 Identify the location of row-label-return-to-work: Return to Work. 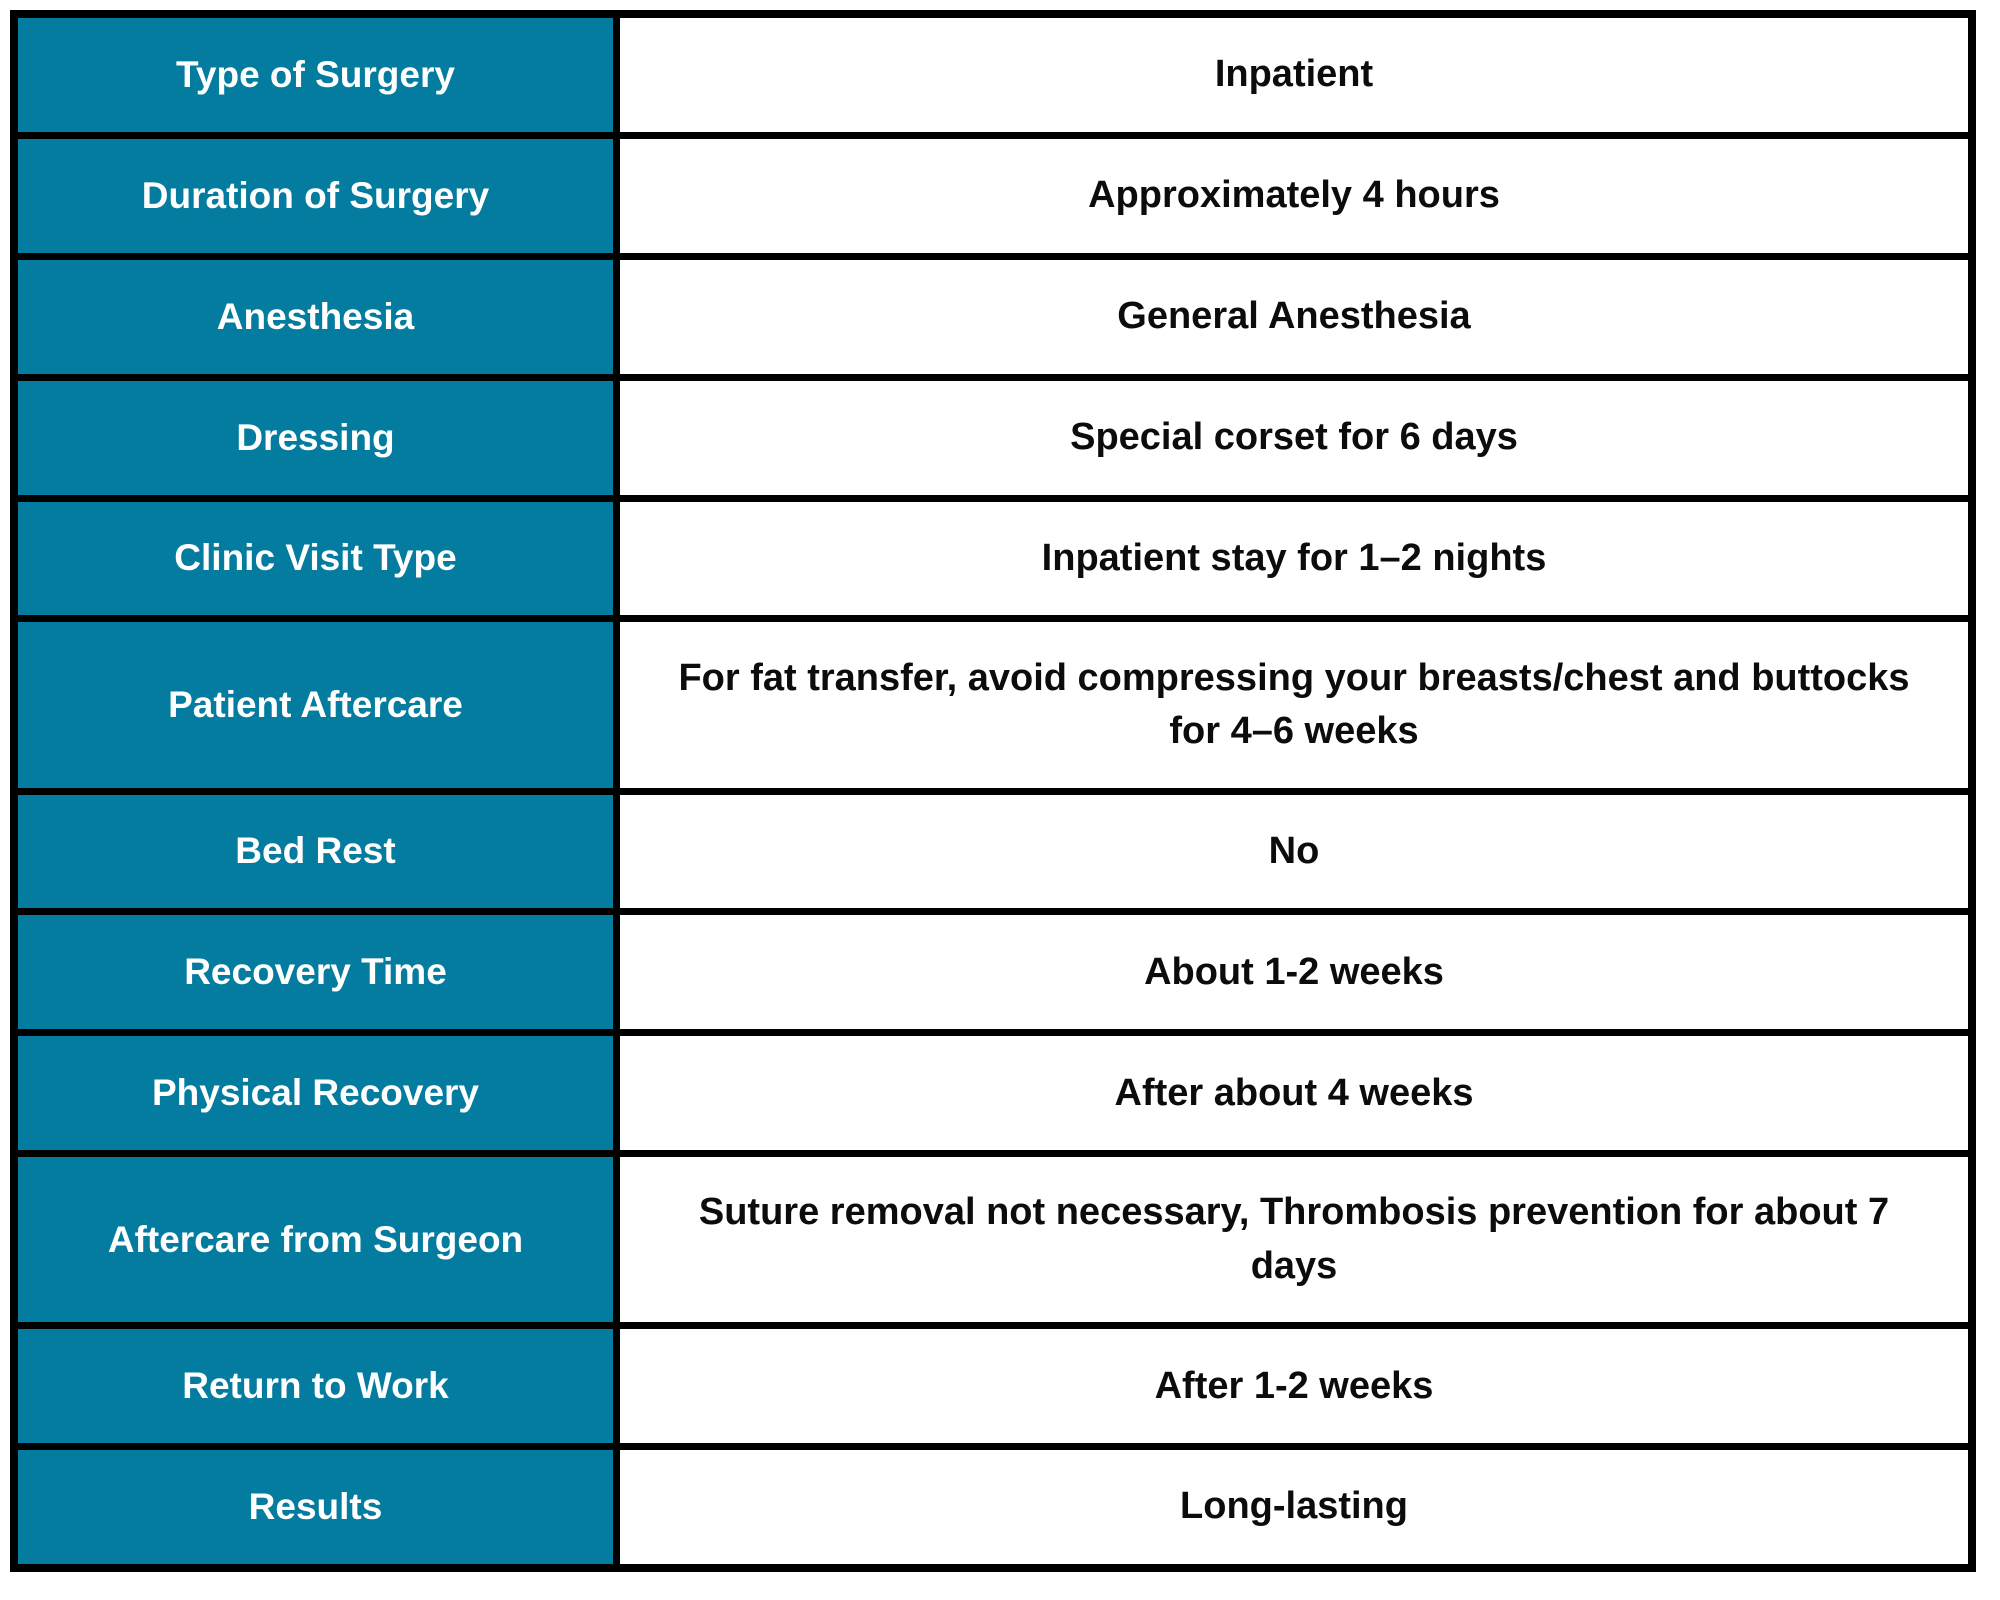
(315, 1386).